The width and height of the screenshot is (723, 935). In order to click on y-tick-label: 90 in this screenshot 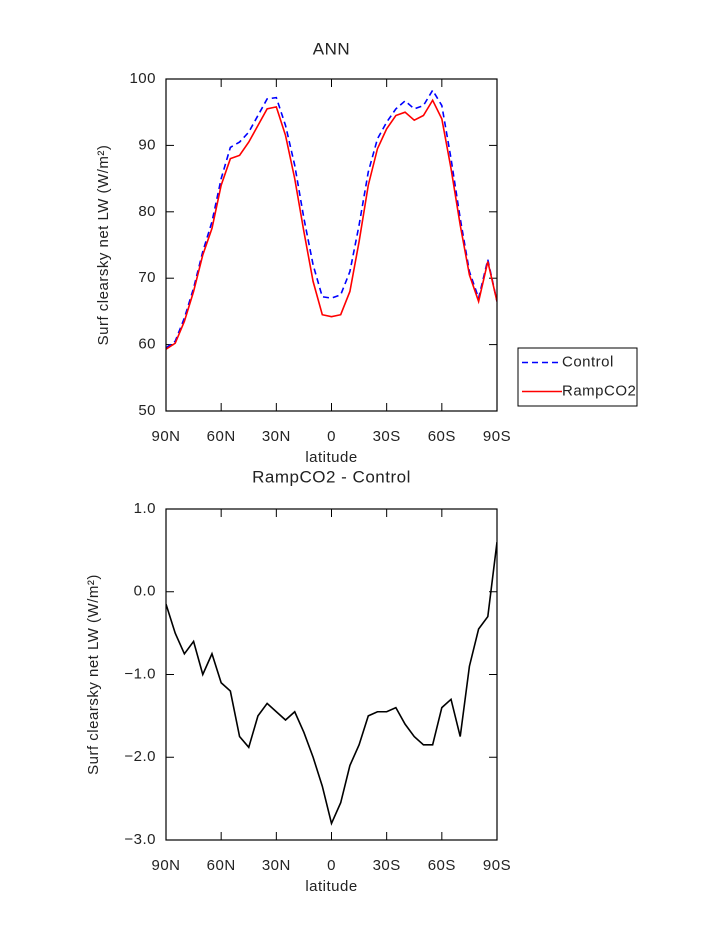, I will do `click(147, 144)`.